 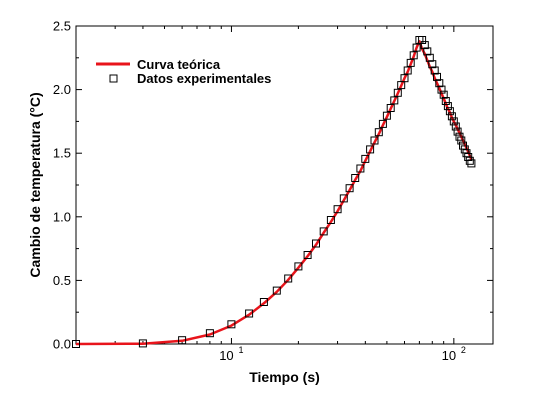 I want to click on legend-label-curva-teorica: Curva teórica, so click(x=179, y=64).